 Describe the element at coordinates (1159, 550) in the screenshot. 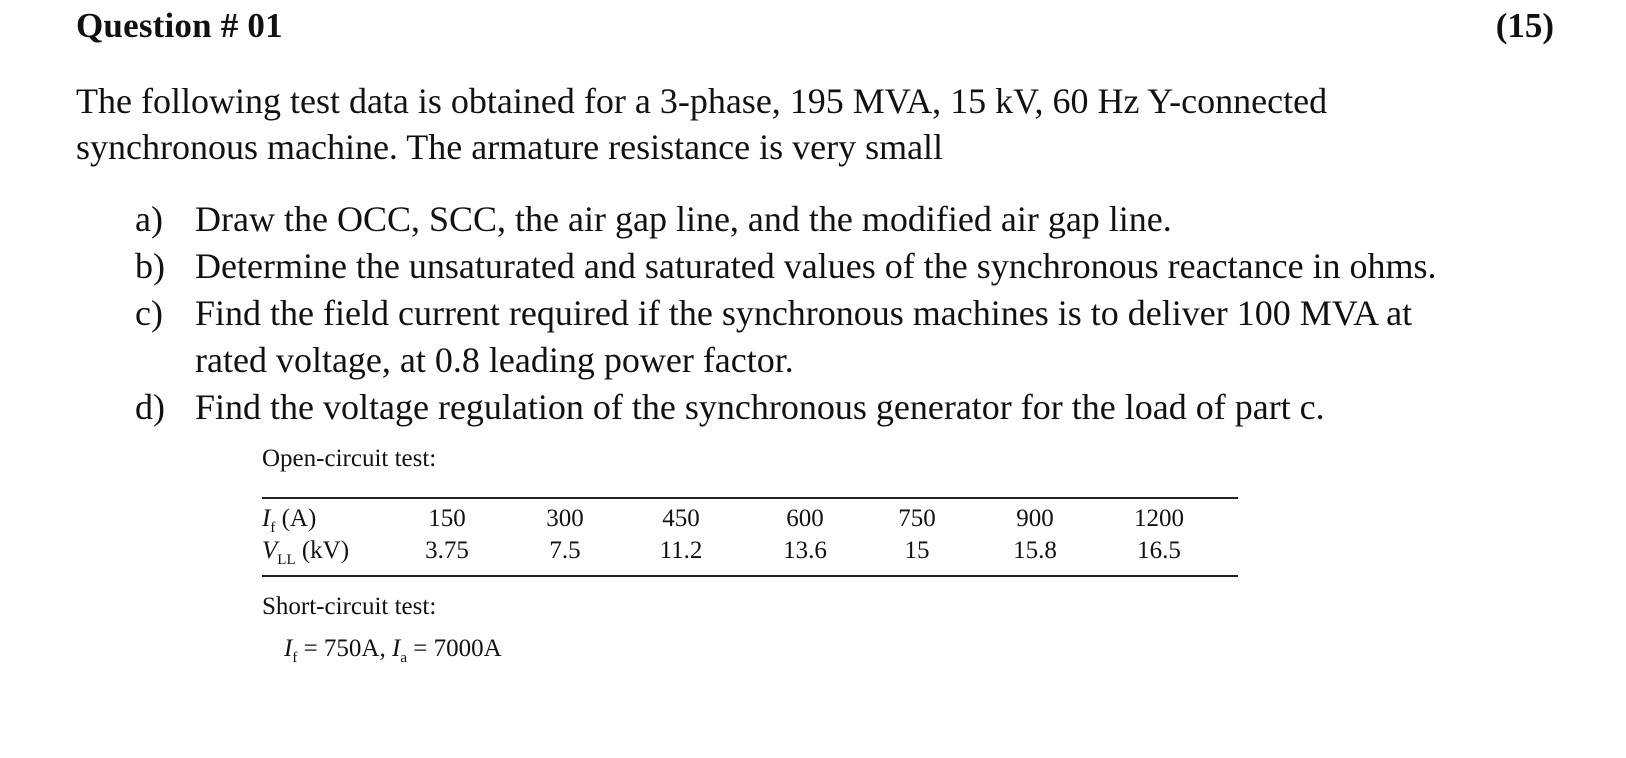

I see `table-cell: 16.5` at that location.